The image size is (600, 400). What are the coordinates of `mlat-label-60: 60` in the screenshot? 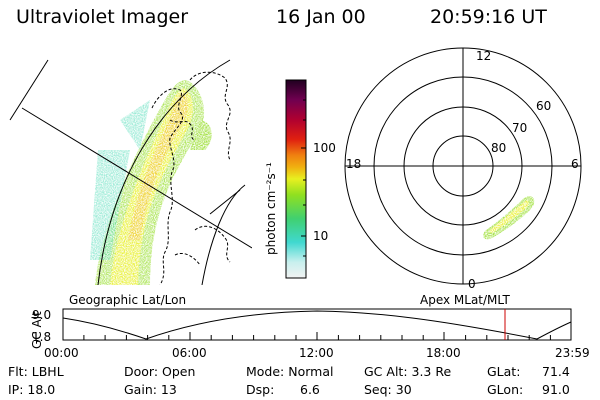 It's located at (544, 106).